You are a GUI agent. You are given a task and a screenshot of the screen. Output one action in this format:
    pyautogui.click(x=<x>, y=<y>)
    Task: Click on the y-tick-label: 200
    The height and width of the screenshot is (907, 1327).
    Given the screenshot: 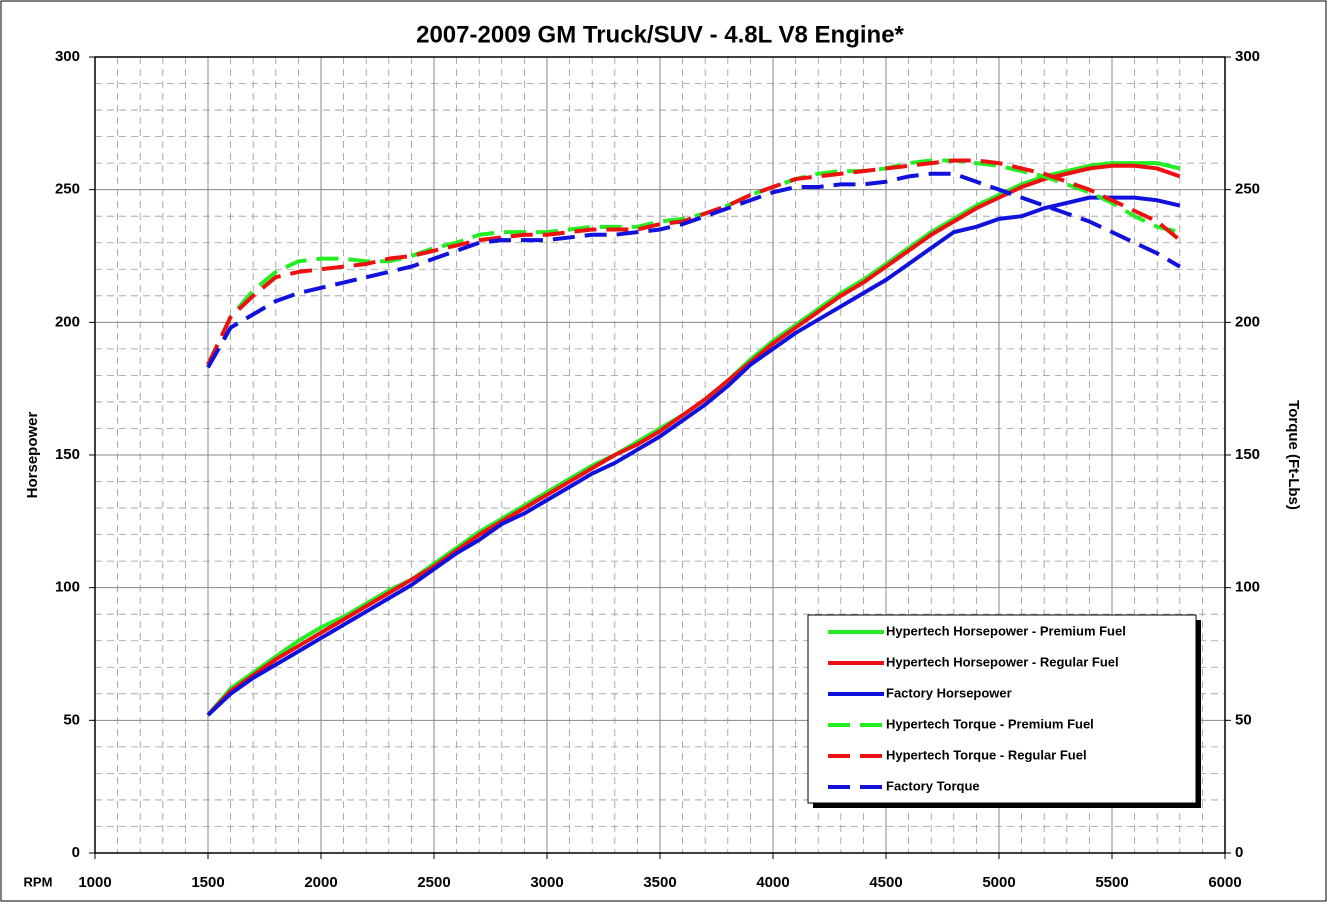 What is the action you would take?
    pyautogui.click(x=67, y=321)
    